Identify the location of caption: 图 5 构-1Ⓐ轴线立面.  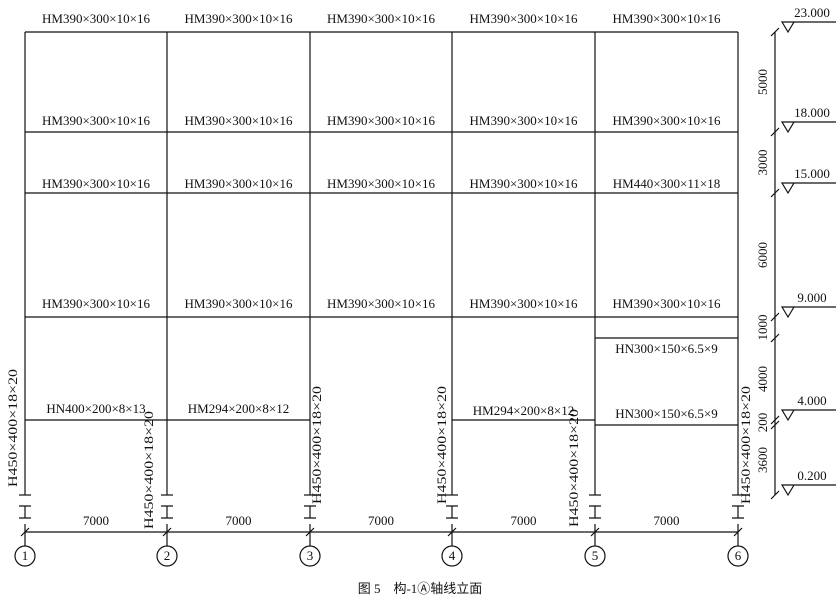
(420, 588).